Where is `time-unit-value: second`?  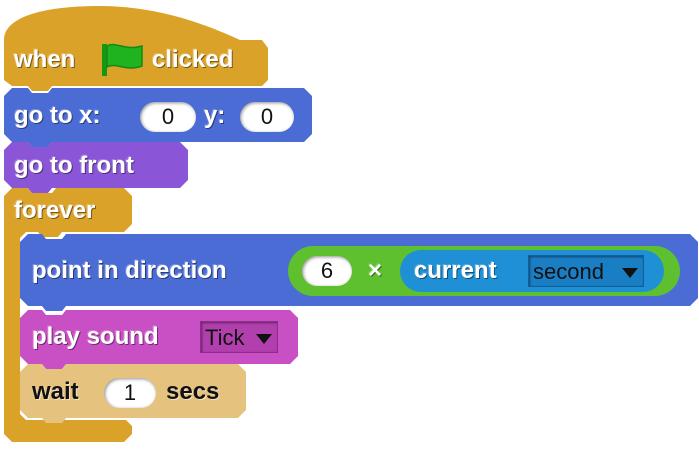 time-unit-value: second is located at coordinates (568, 271).